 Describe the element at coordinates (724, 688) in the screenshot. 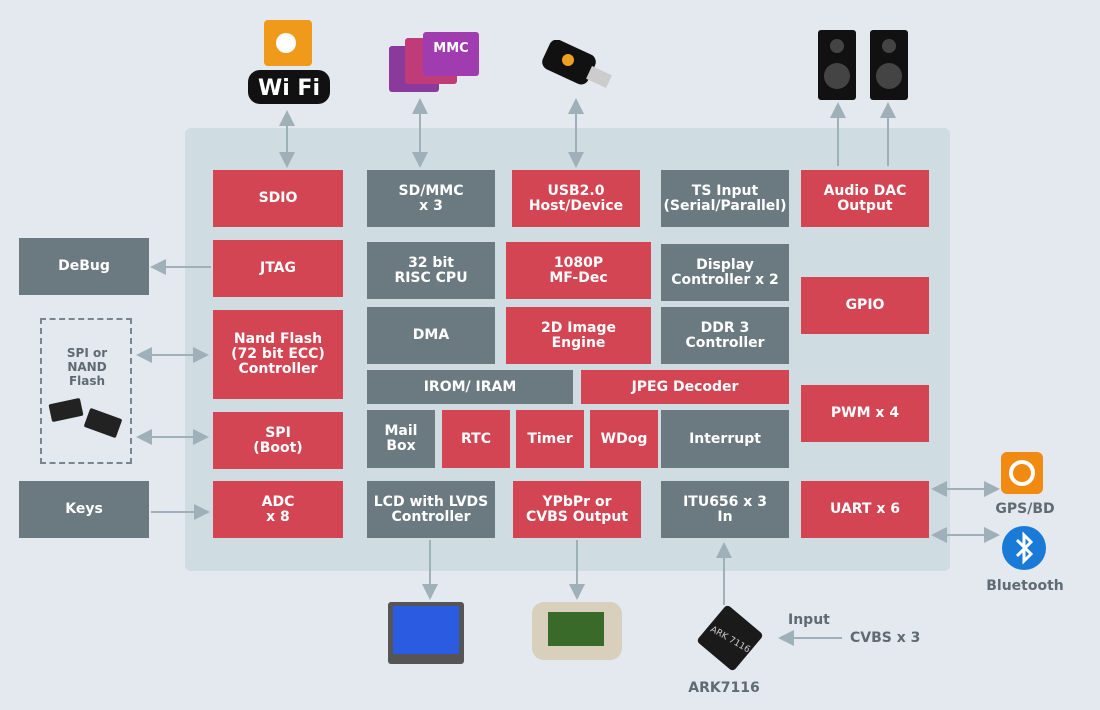

I see `ark-label: ARK7116` at that location.